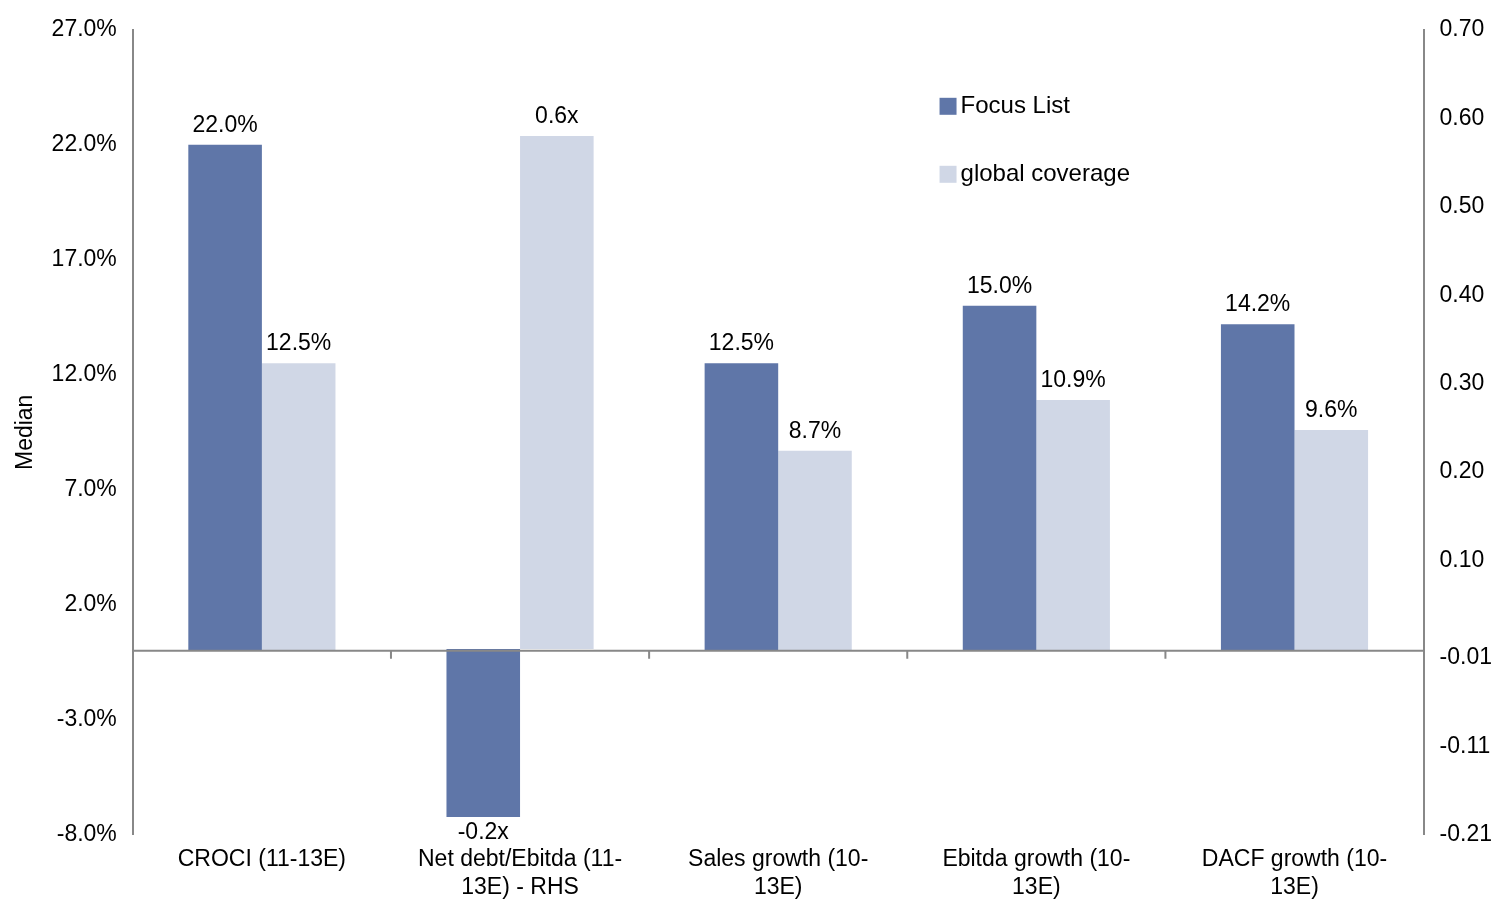 This screenshot has height=912, width=1508. Describe the element at coordinates (90, 603) in the screenshot. I see `y-tick-label: 2.0%` at that location.